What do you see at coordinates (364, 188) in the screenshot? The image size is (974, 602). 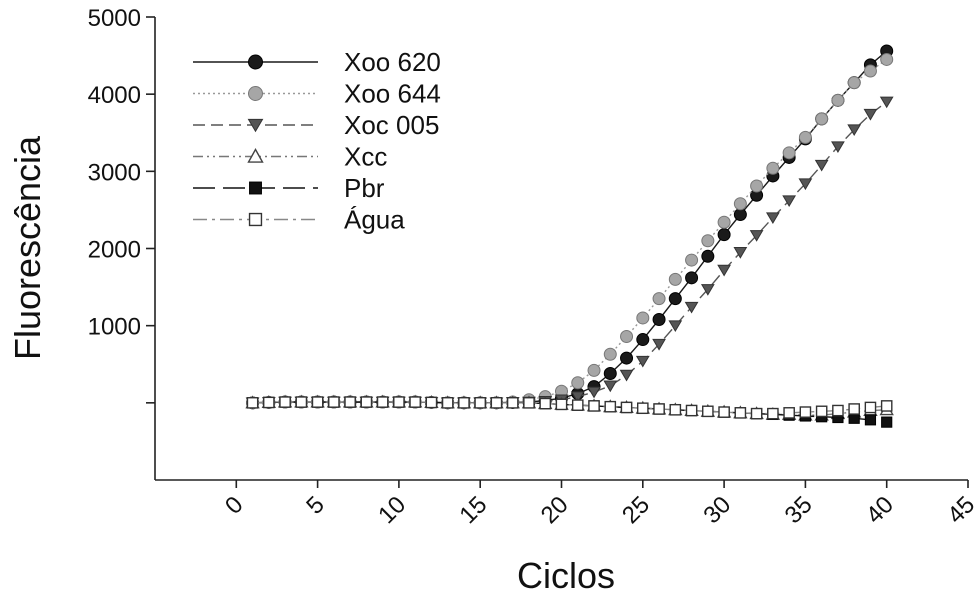 I see `legend-label: Pbr` at bounding box center [364, 188].